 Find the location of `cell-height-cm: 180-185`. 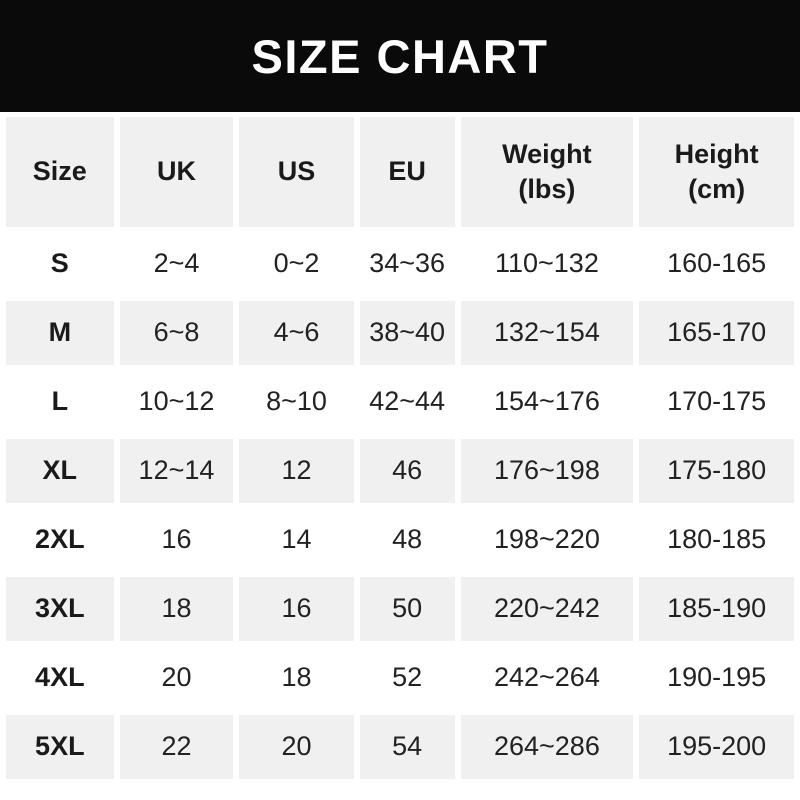

cell-height-cm: 180-185 is located at coordinates (716, 540).